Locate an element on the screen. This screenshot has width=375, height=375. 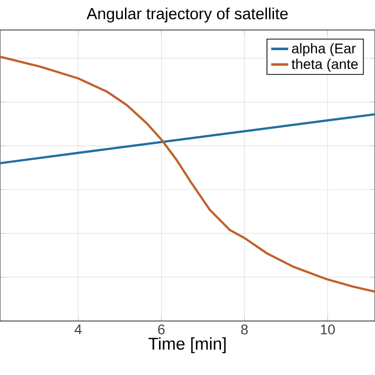
x-tick-label: 4 is located at coordinates (78, 329).